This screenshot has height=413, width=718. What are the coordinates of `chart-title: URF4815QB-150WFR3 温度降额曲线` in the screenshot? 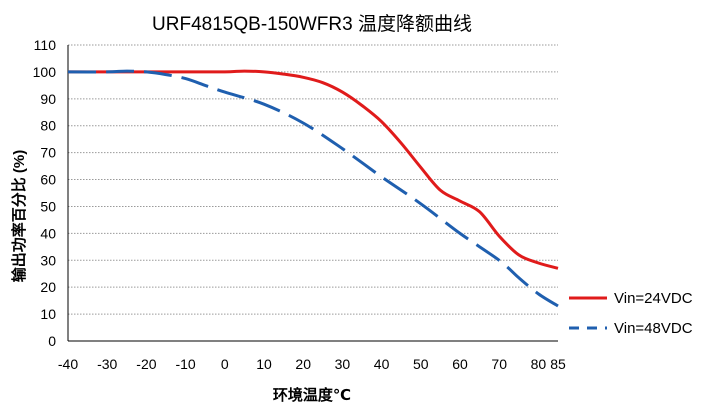 It's located at (312, 24).